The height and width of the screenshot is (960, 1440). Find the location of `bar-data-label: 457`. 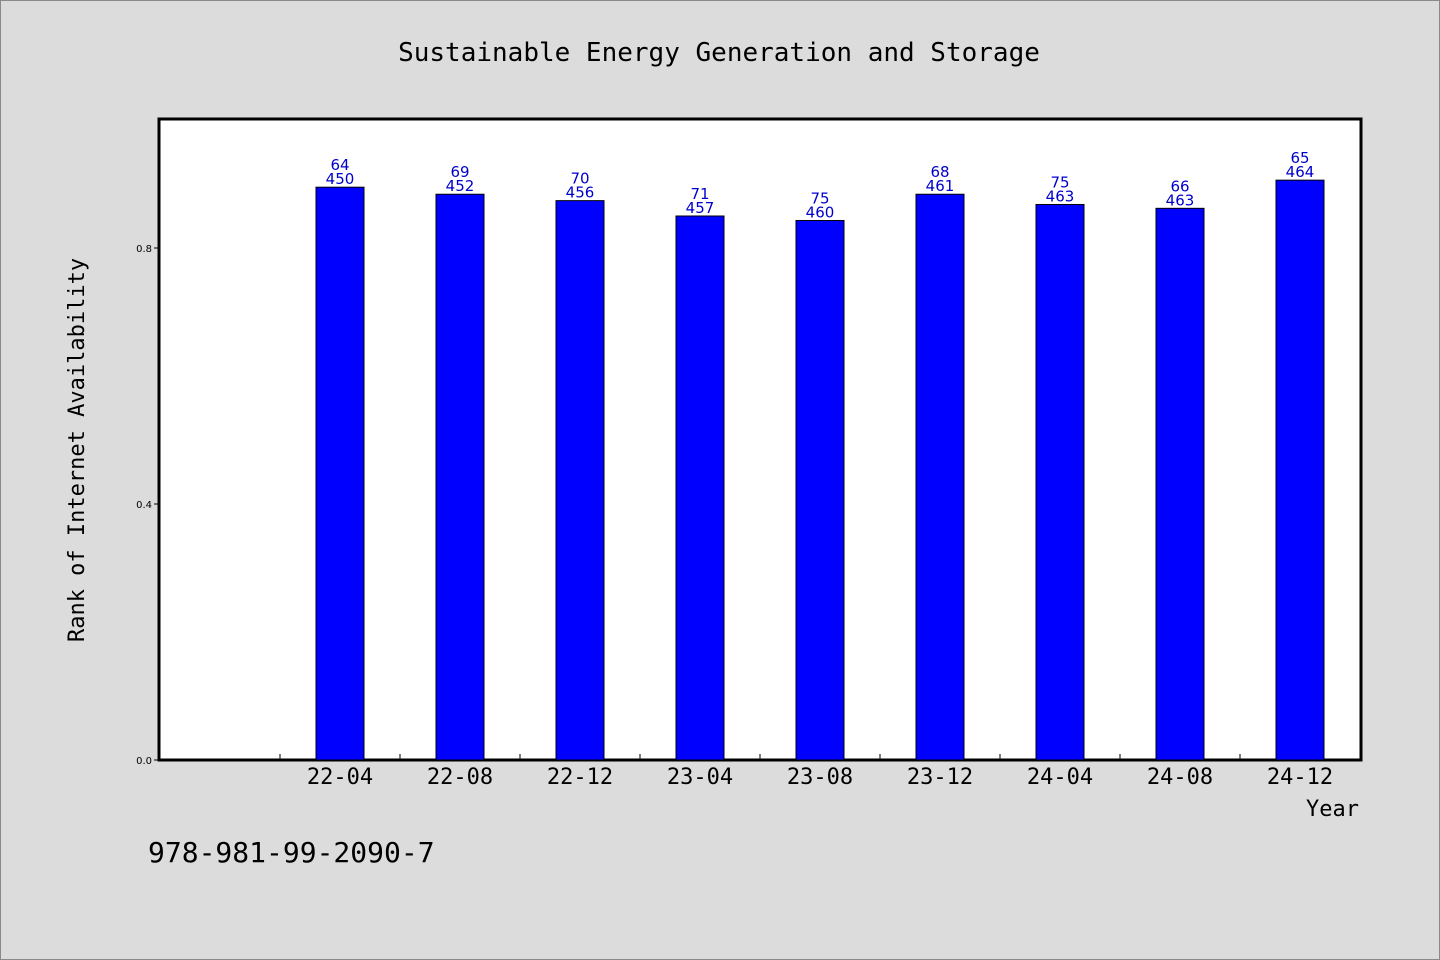

bar-data-label: 457 is located at coordinates (700, 208).